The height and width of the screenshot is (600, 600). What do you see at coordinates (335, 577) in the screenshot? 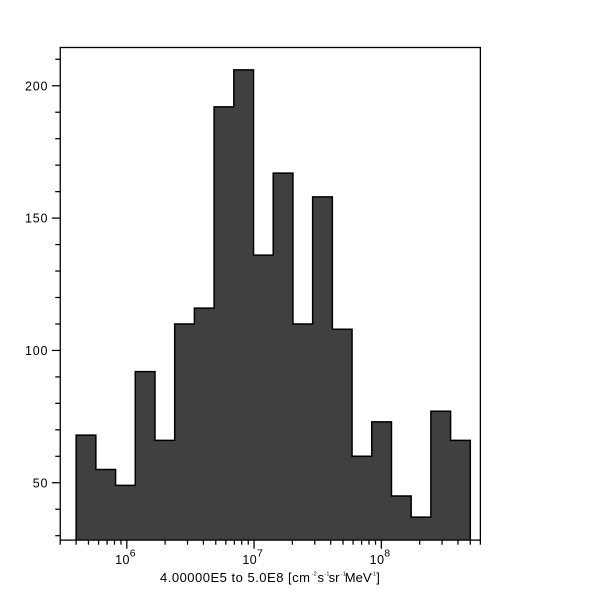
I see `svg-text: sr` at bounding box center [335, 577].